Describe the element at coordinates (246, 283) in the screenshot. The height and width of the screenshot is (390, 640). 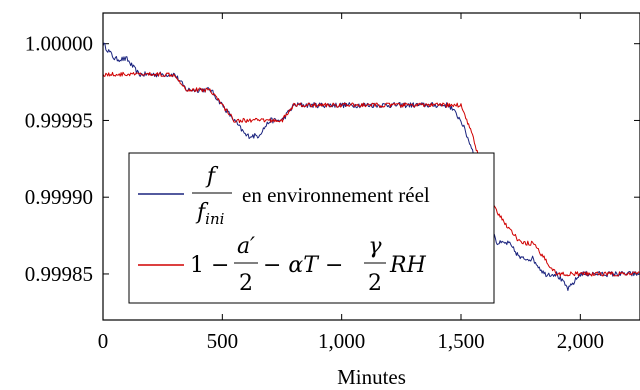
I see `legend-model-frac1-den: 2` at that location.